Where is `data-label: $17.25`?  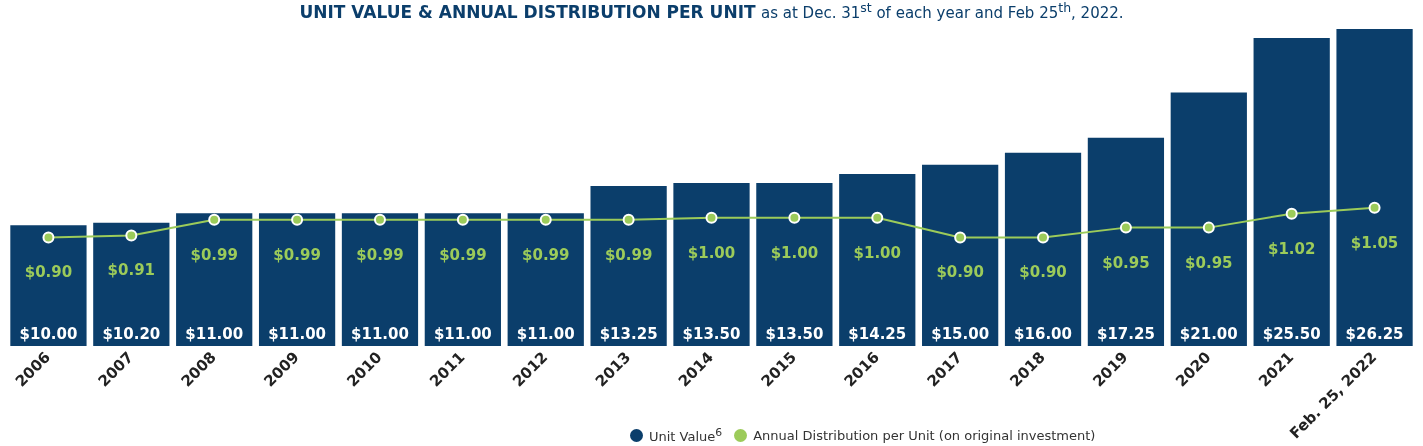
data-label: $17.25 is located at coordinates (1125, 334).